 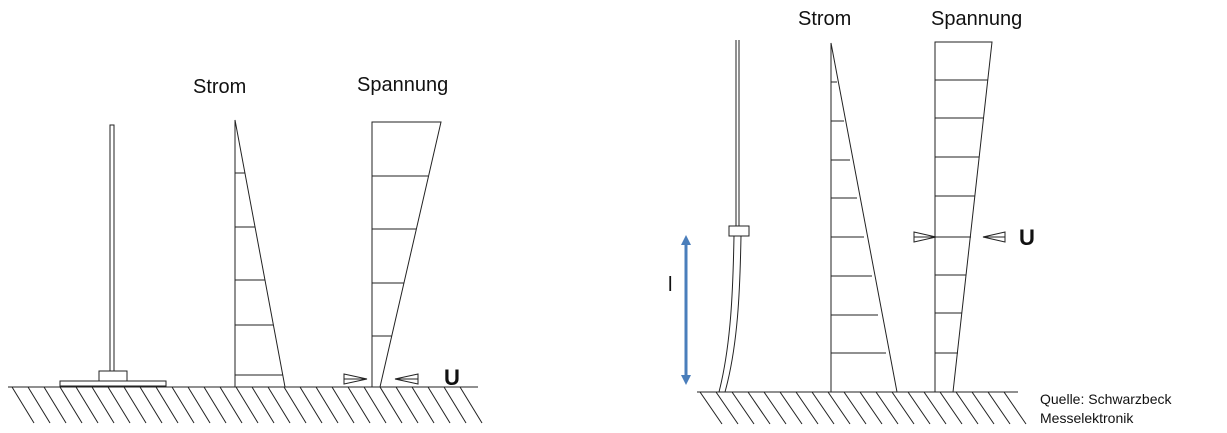 I want to click on right-antenna, so click(x=734, y=216).